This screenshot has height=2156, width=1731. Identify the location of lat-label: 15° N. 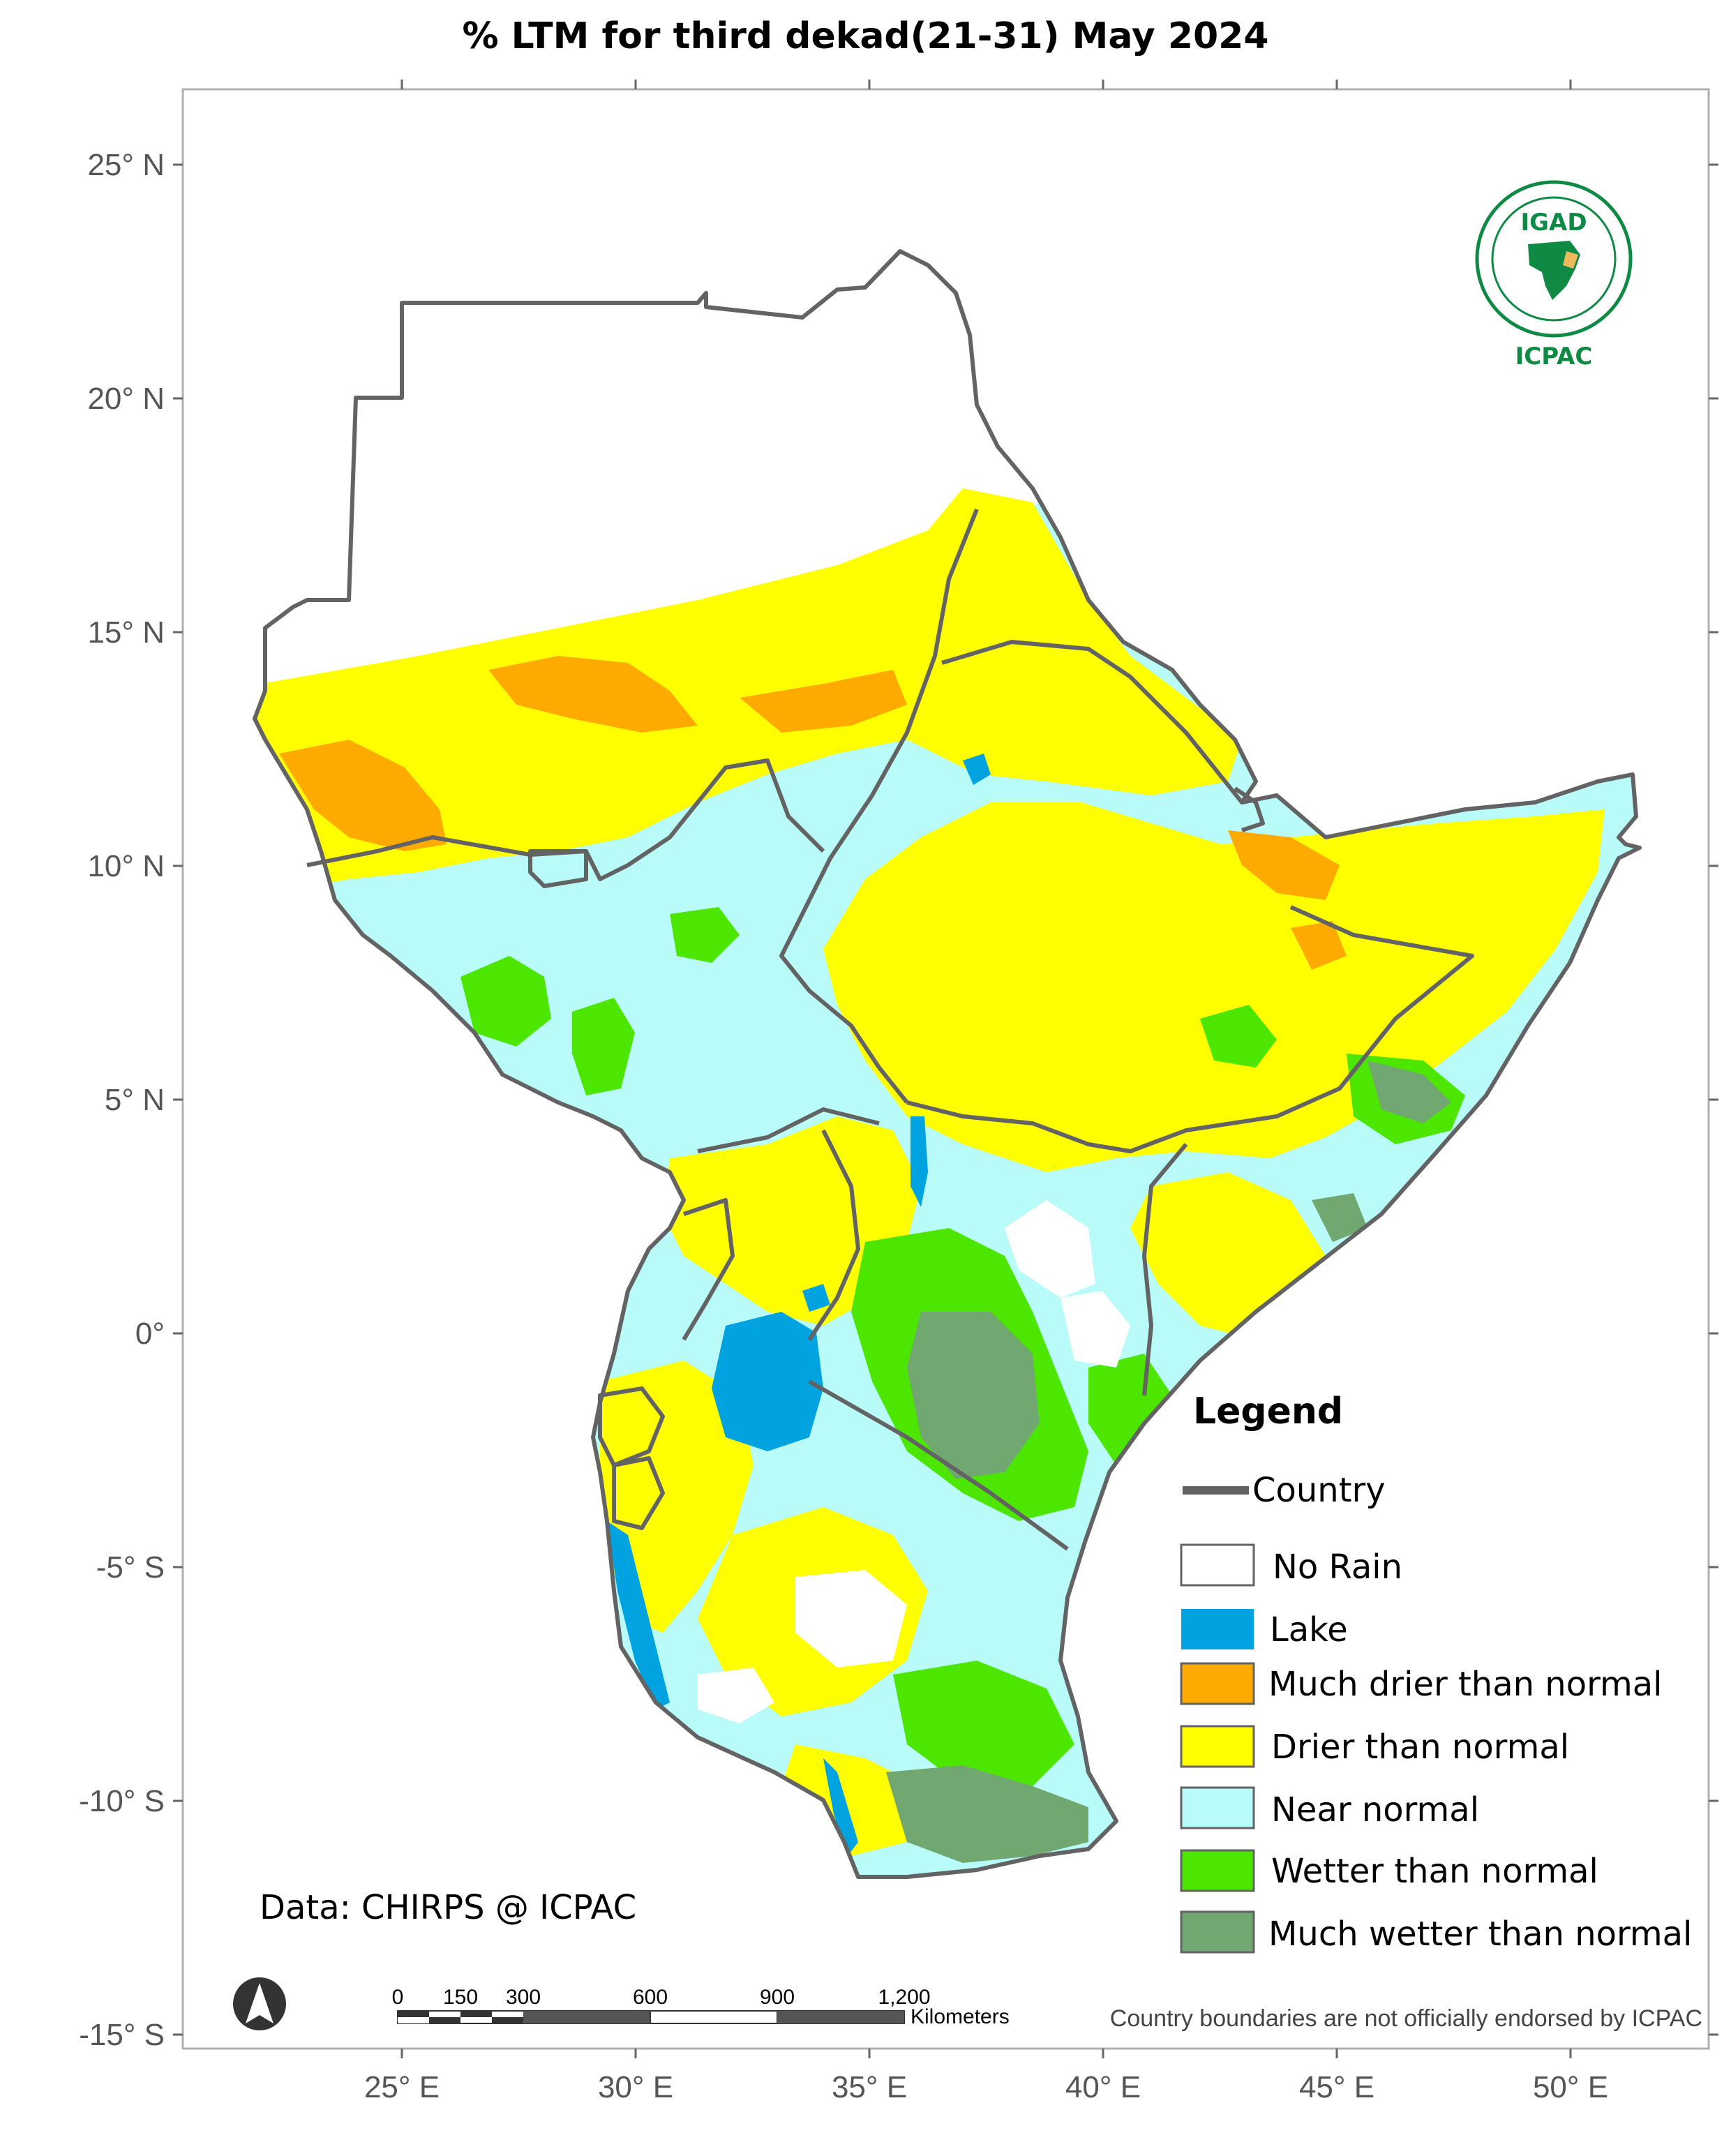
(126, 632).